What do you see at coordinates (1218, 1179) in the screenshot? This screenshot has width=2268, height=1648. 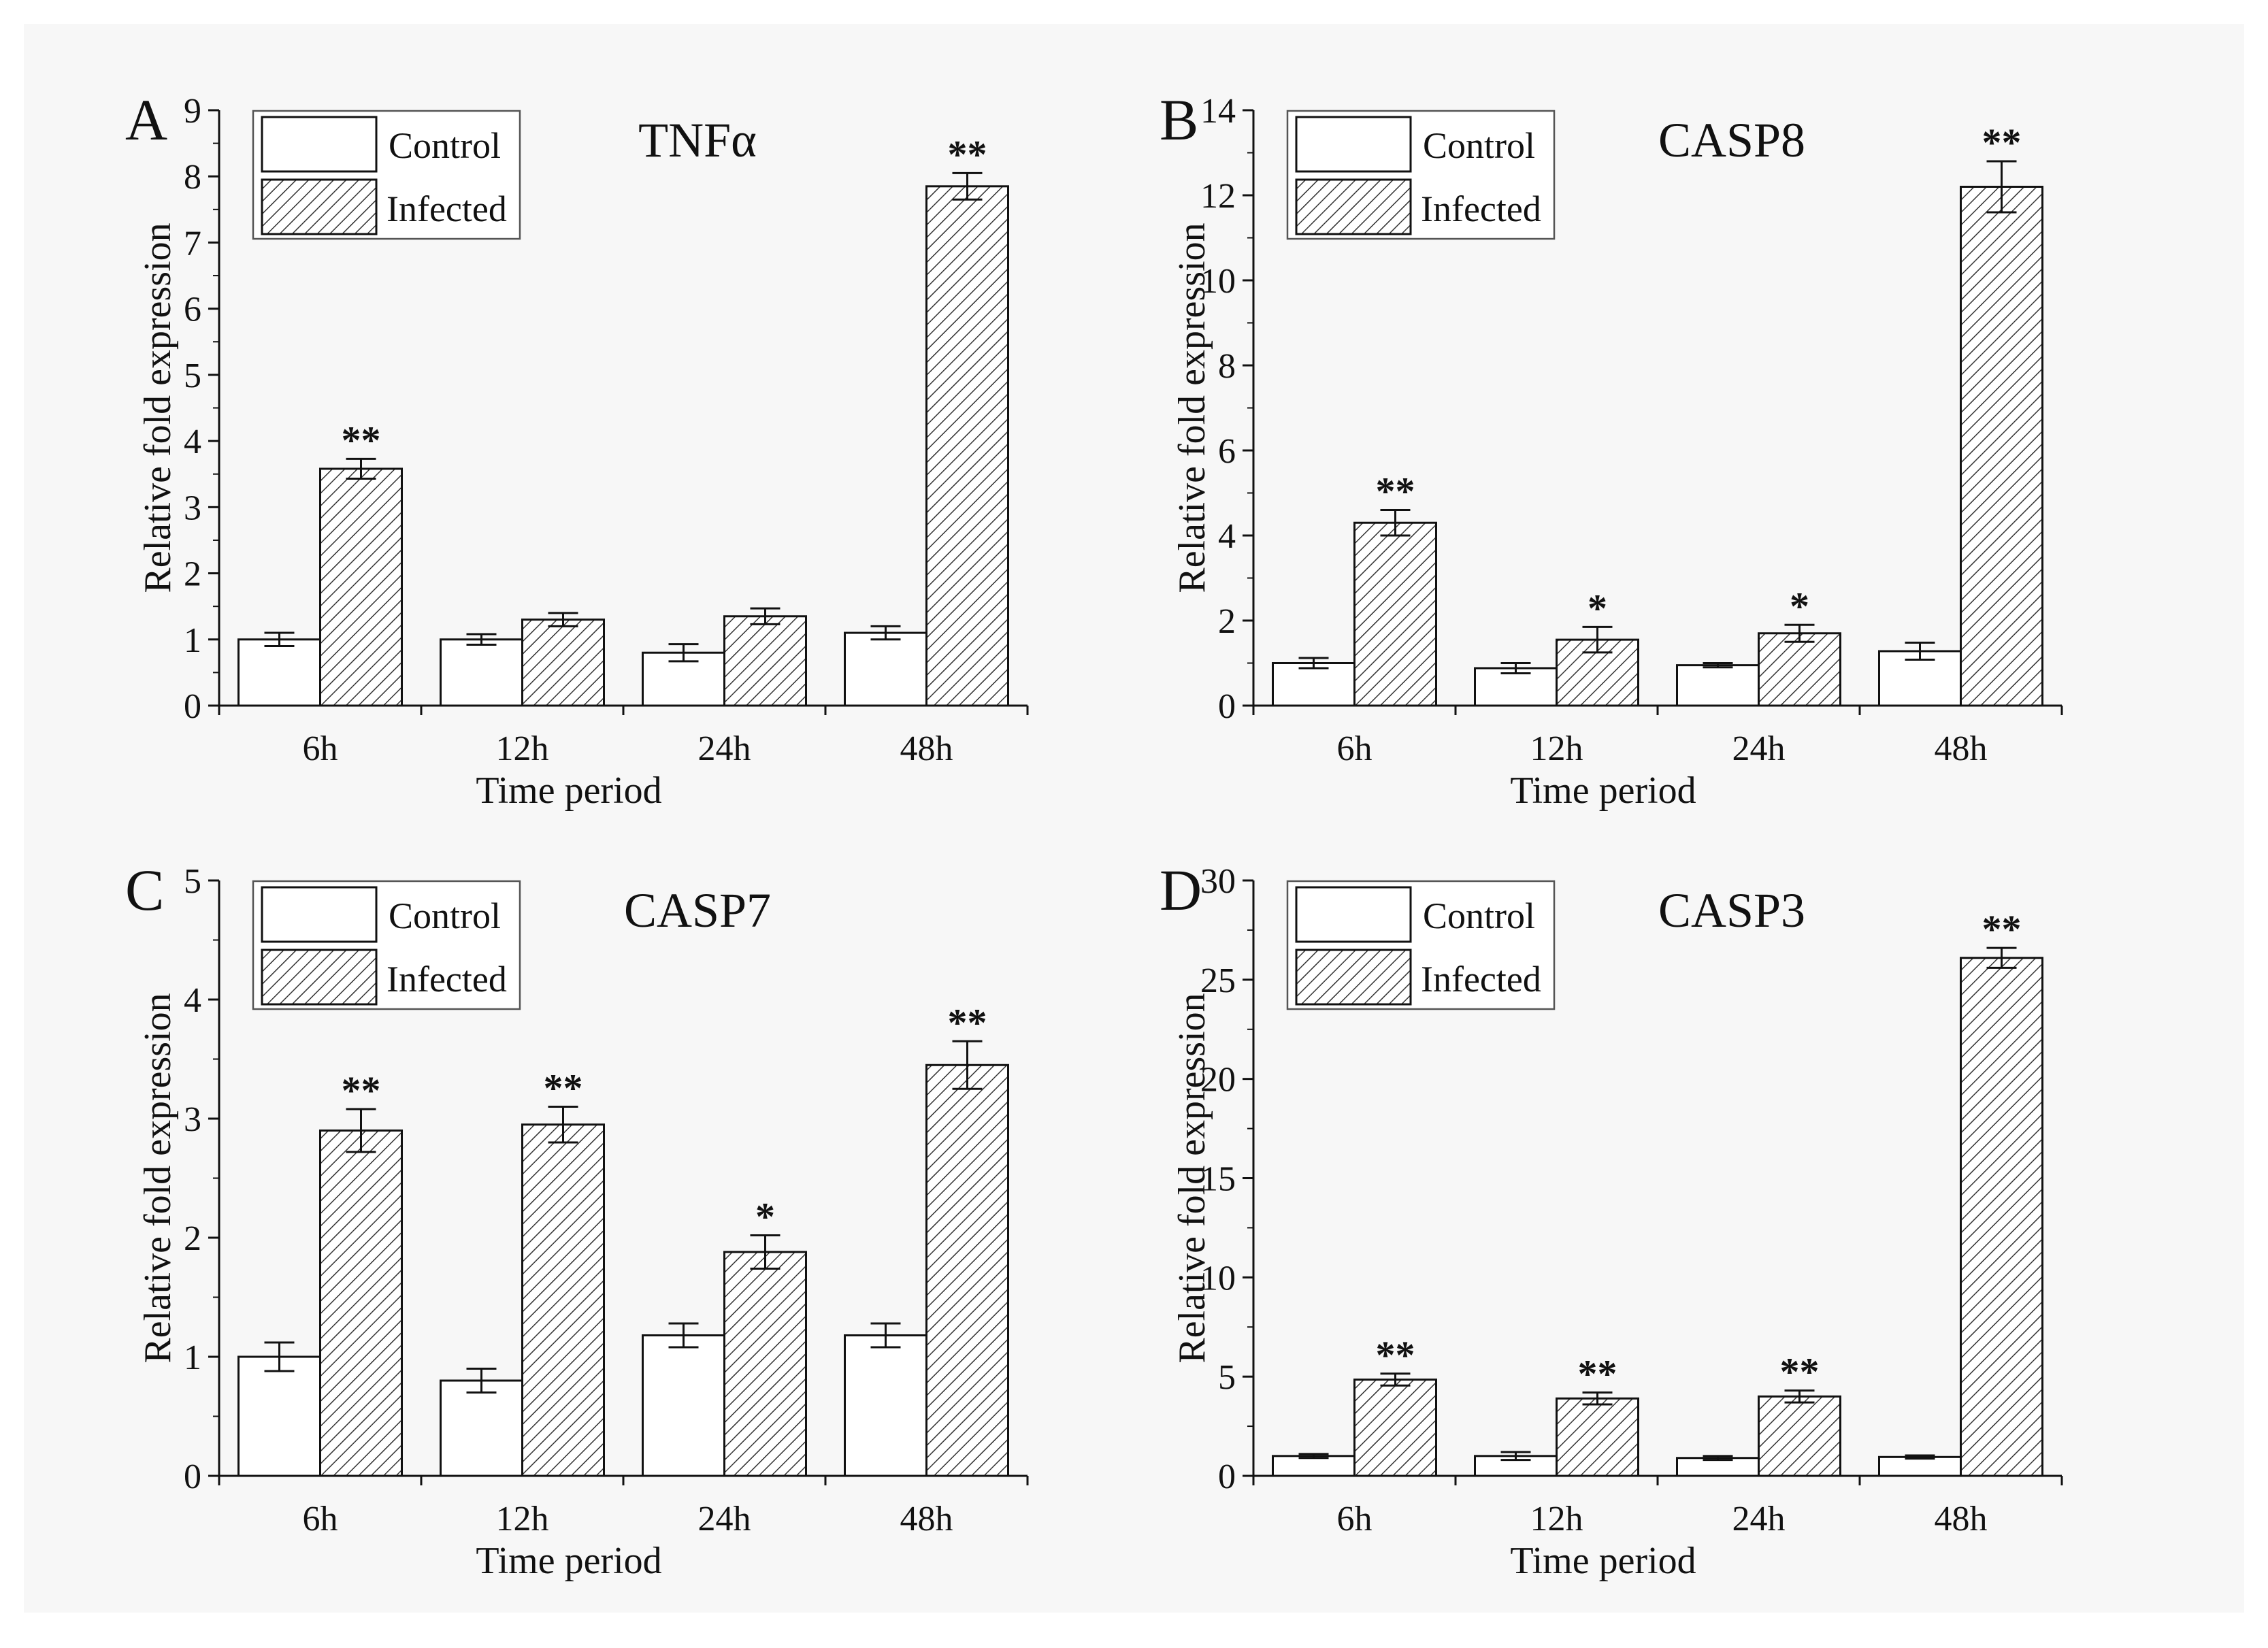 I see `y-tick-label: 15` at bounding box center [1218, 1179].